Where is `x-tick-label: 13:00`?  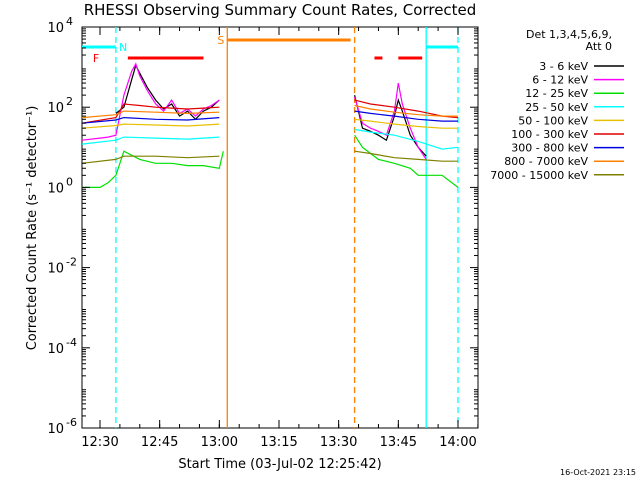 x-tick-label: 13:00 is located at coordinates (219, 442).